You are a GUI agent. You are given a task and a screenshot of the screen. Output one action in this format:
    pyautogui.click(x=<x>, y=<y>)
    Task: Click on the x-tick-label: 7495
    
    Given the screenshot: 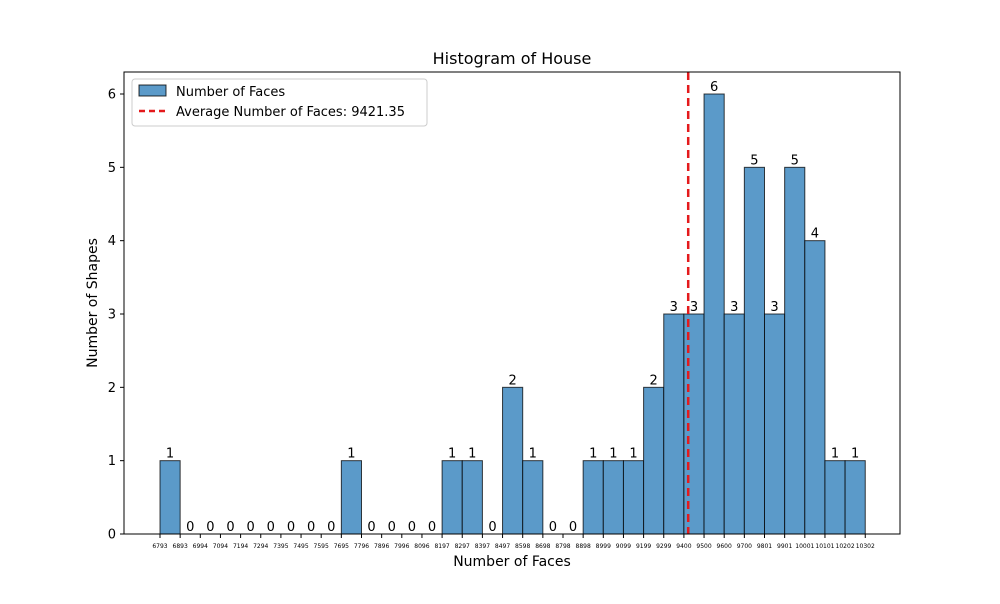 What is the action you would take?
    pyautogui.click(x=300, y=546)
    